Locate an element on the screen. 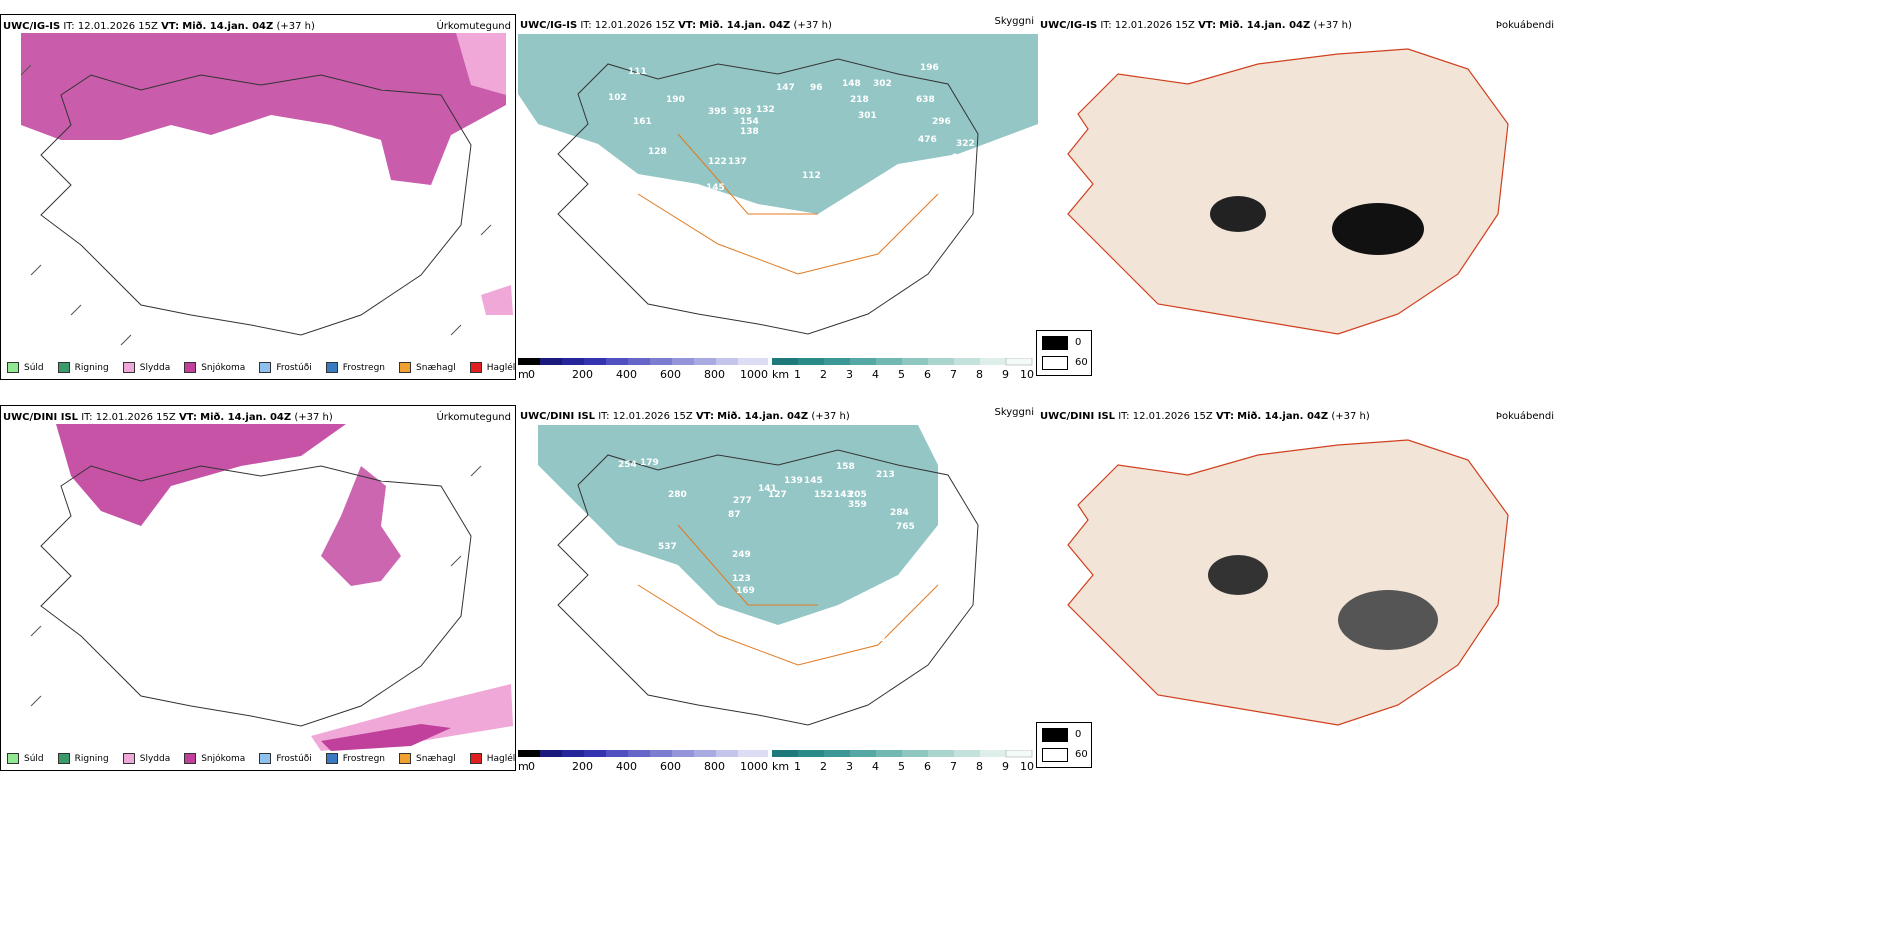 This screenshot has width=1900, height=950. visibility-label: 152 is located at coordinates (823, 495).